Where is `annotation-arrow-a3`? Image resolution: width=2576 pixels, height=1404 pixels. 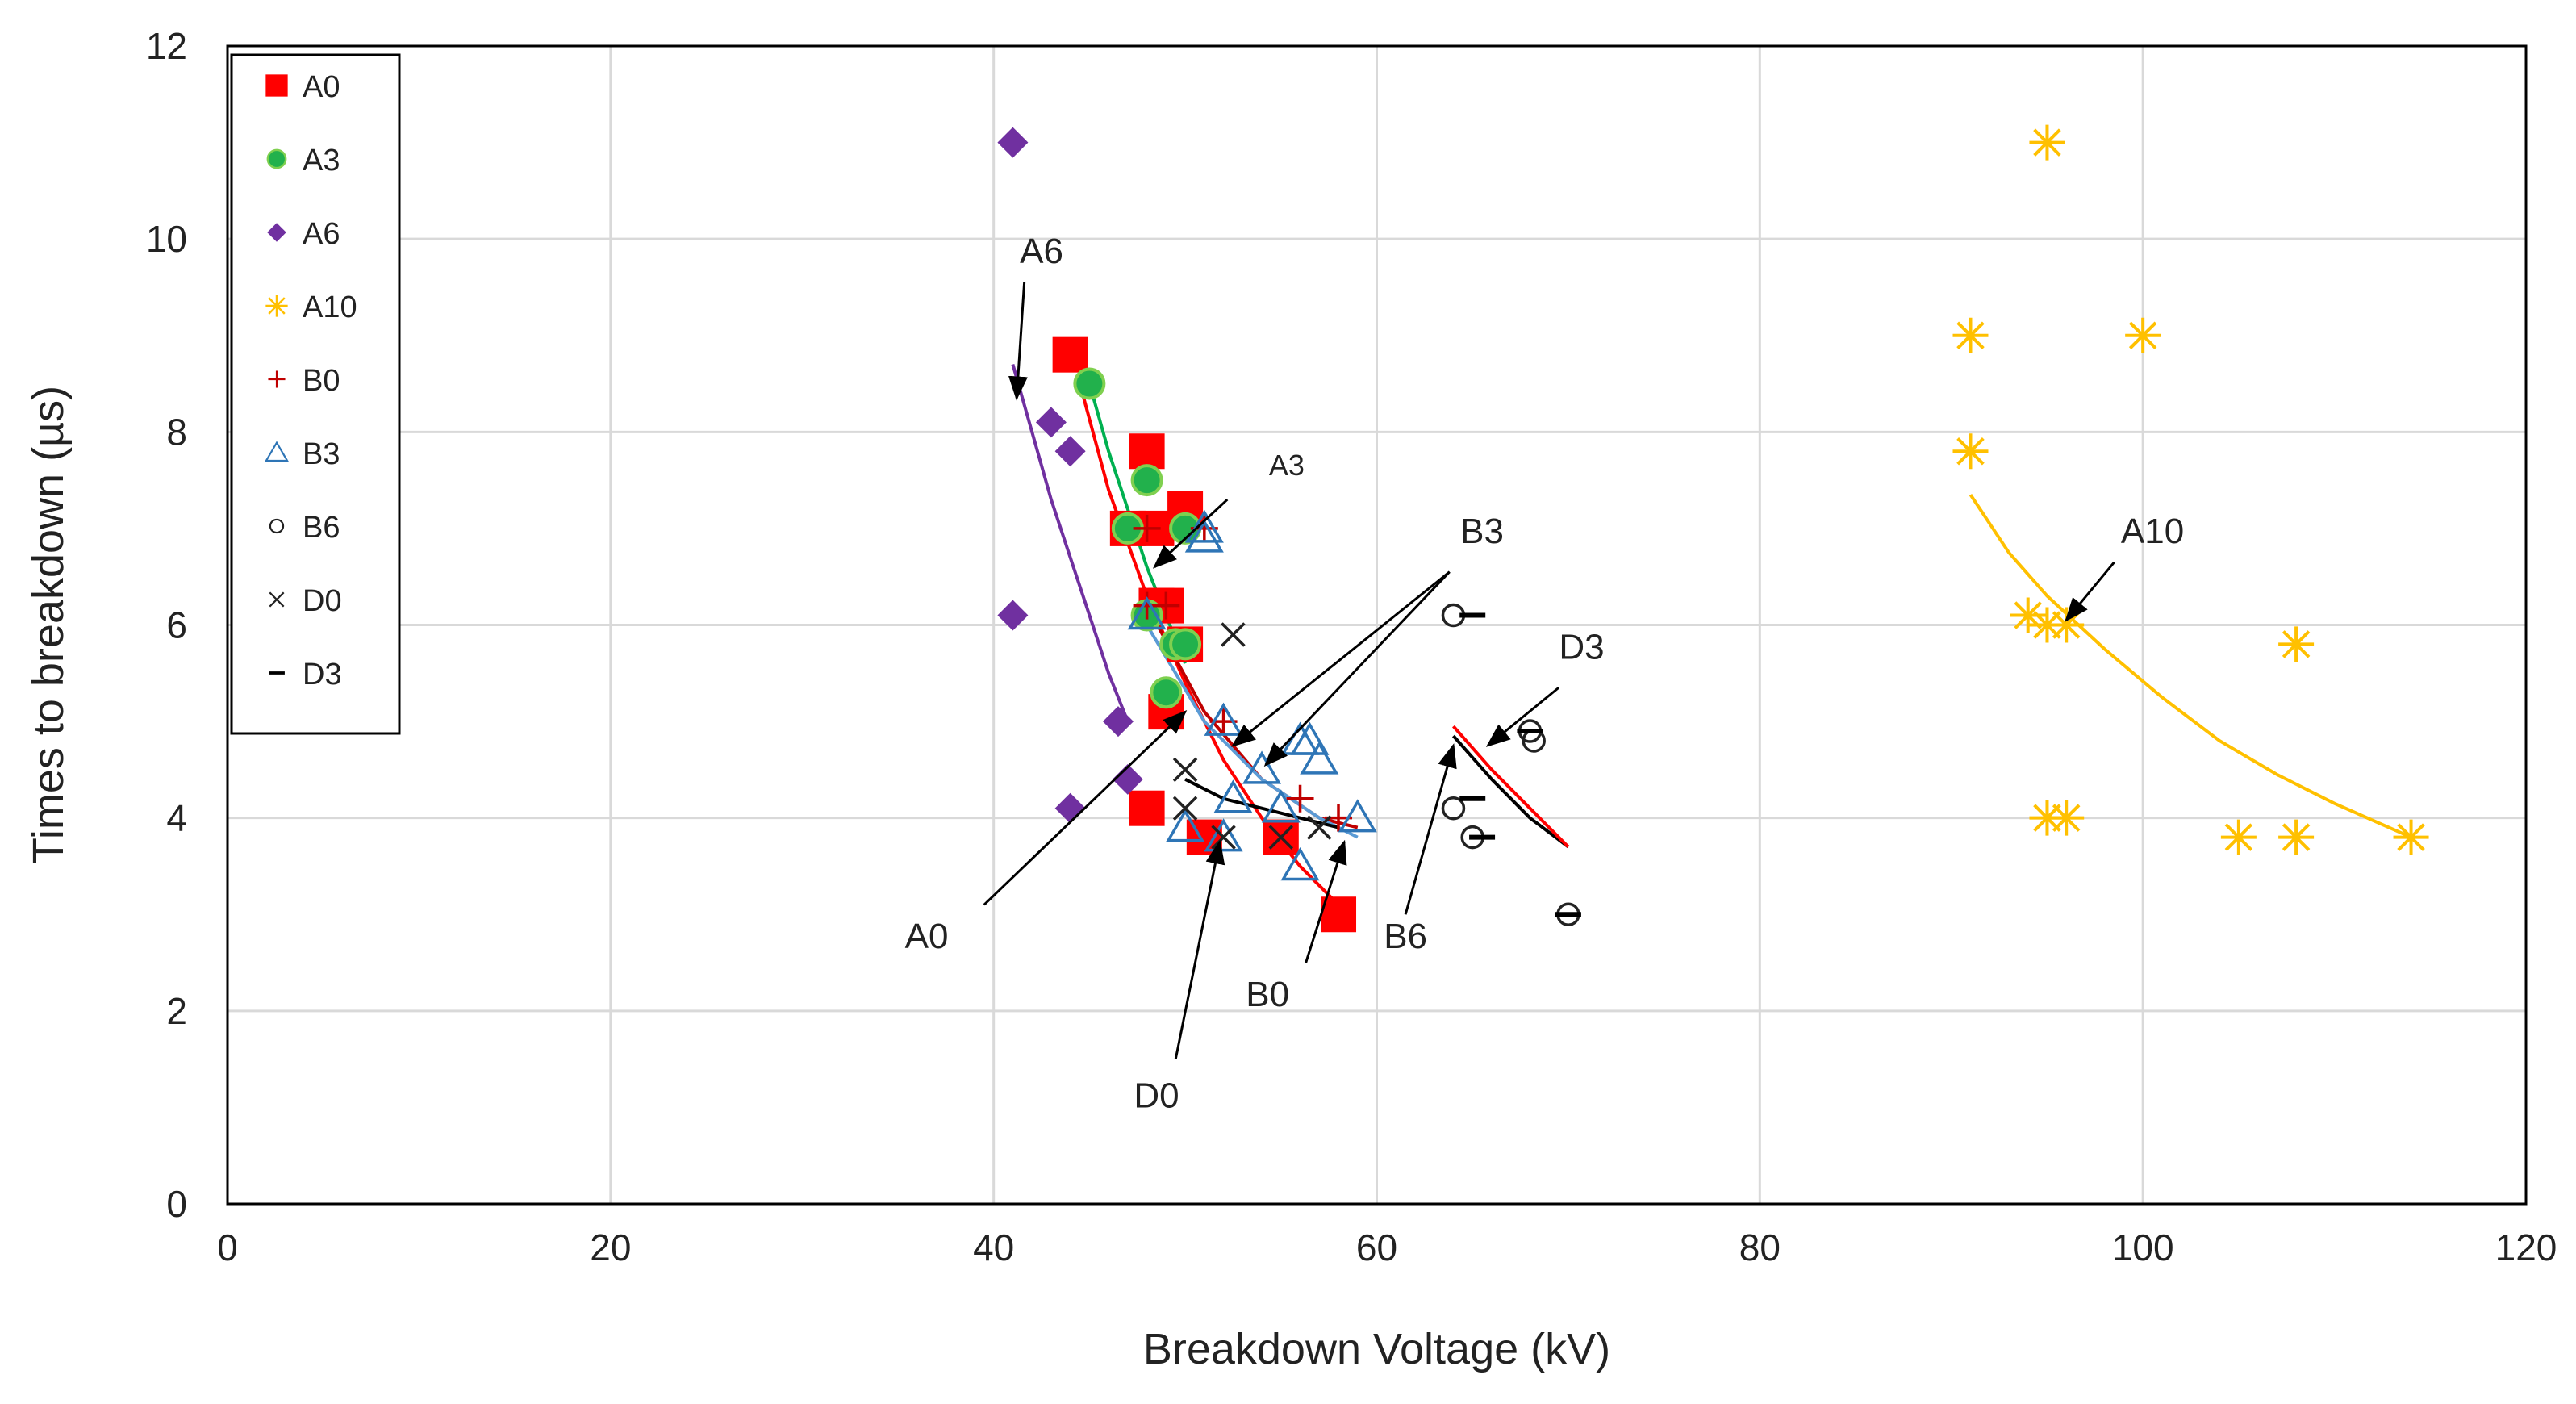
annotation-arrow-a3 is located at coordinates (1191, 533).